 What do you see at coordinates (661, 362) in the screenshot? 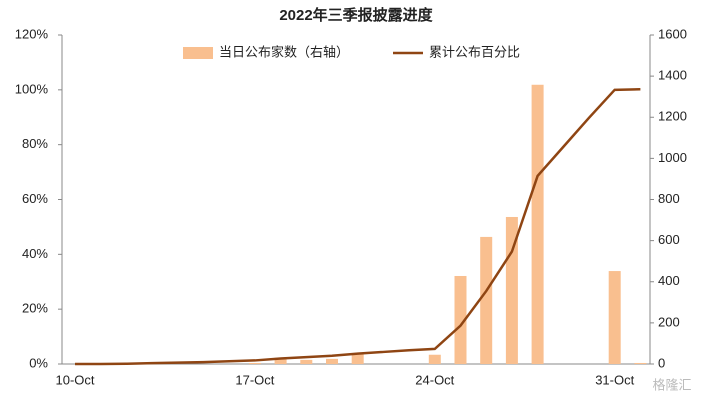
I see `y2-tick-label: 0` at bounding box center [661, 362].